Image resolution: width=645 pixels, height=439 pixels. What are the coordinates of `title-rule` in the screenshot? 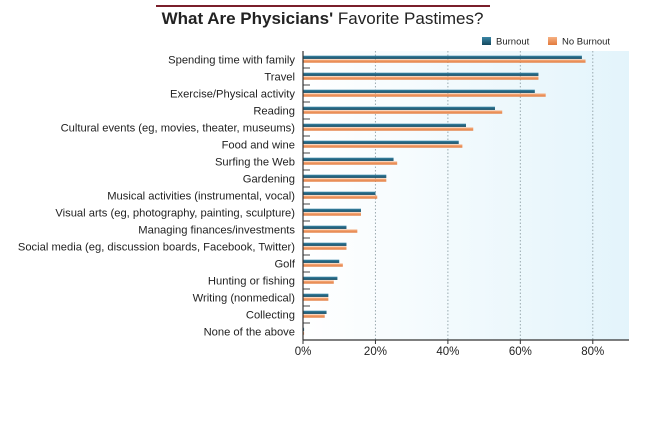 It's located at (323, 6).